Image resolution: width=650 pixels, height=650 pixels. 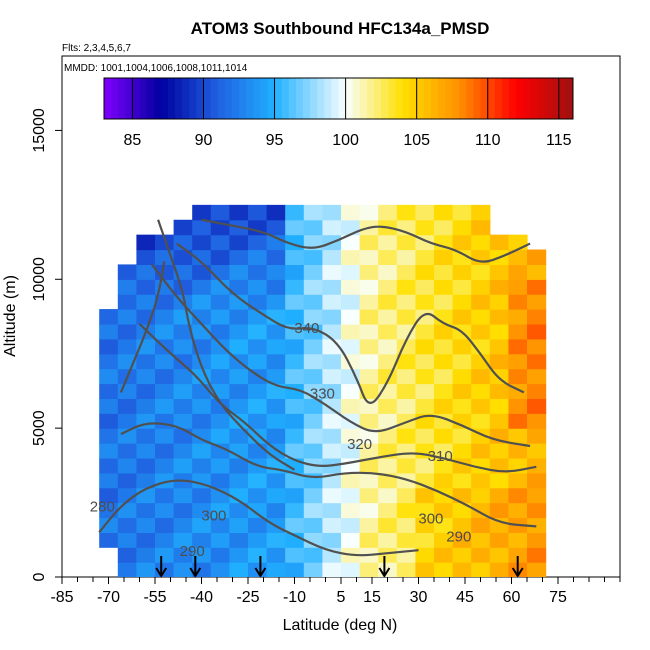 What do you see at coordinates (156, 68) in the screenshot?
I see `dates-note: MMDD: 1001,1004,1006,1008,1011,1014` at bounding box center [156, 68].